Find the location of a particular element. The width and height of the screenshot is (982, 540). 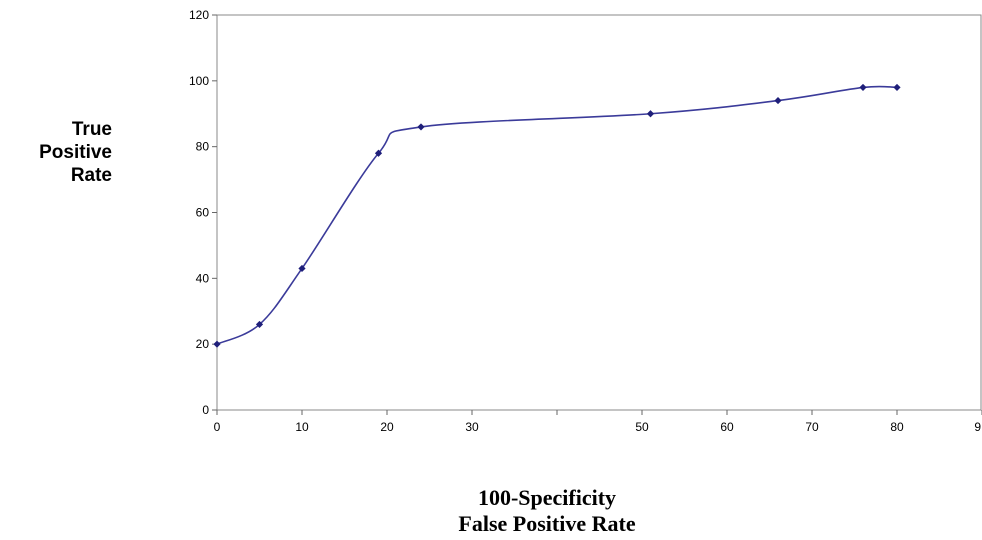

y-tick-label: 20 is located at coordinates (203, 344).